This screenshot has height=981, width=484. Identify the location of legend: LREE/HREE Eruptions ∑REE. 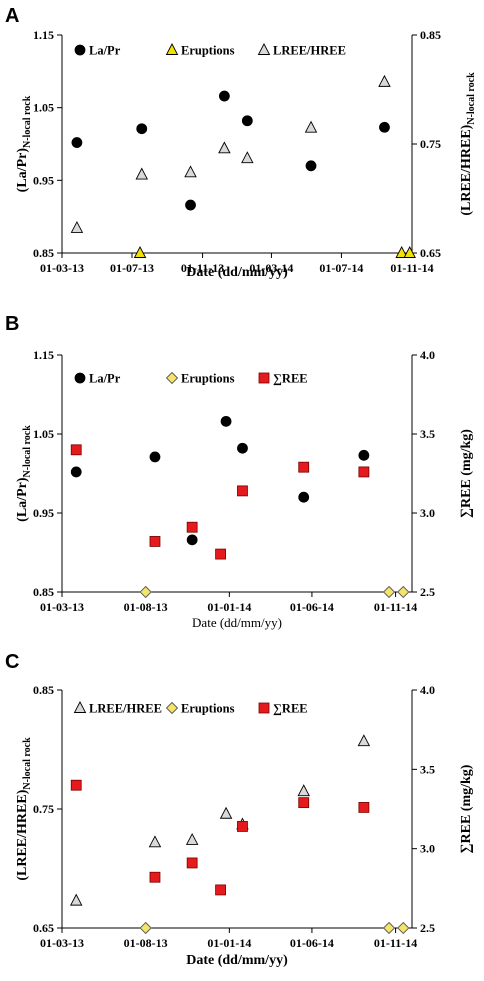
(190, 708).